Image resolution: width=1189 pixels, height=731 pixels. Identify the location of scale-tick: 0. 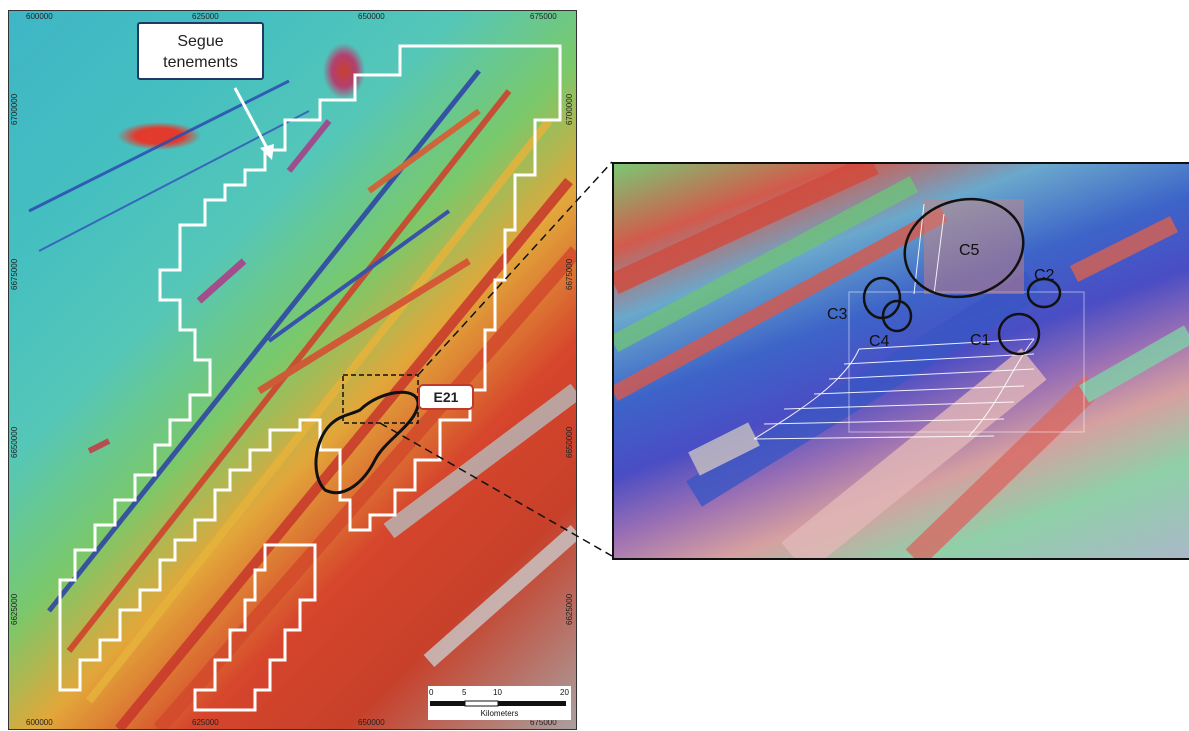
(431, 692).